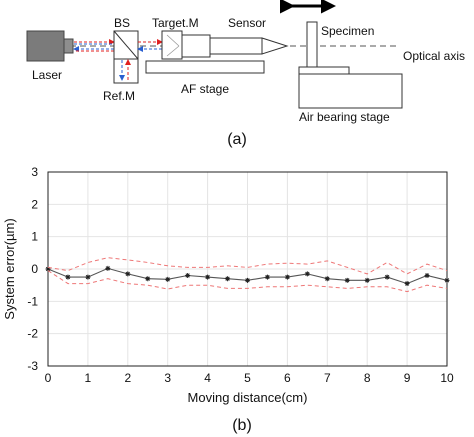 The image size is (474, 437). What do you see at coordinates (32, 334) in the screenshot?
I see `y-tick-label: -2` at bounding box center [32, 334].